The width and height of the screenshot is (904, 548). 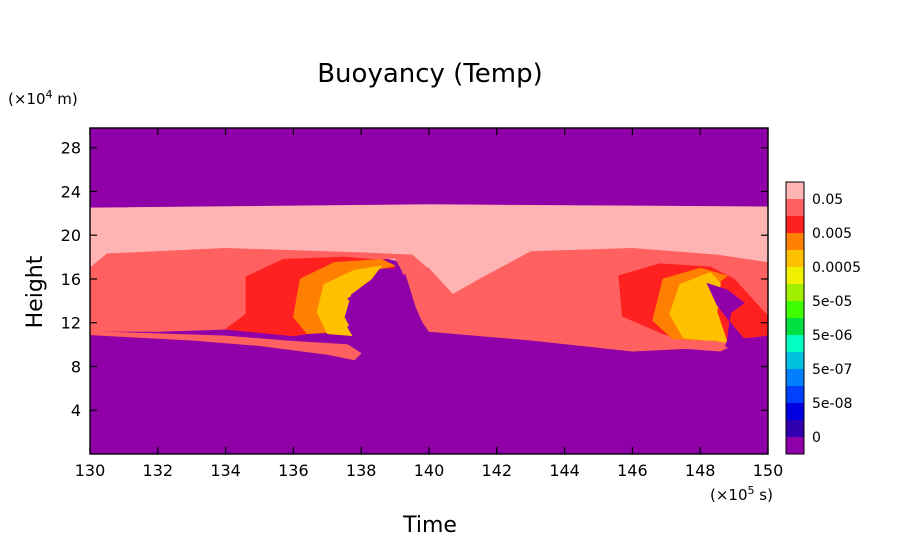 What do you see at coordinates (497, 470) in the screenshot?
I see `x-tick-label: 142` at bounding box center [497, 470].